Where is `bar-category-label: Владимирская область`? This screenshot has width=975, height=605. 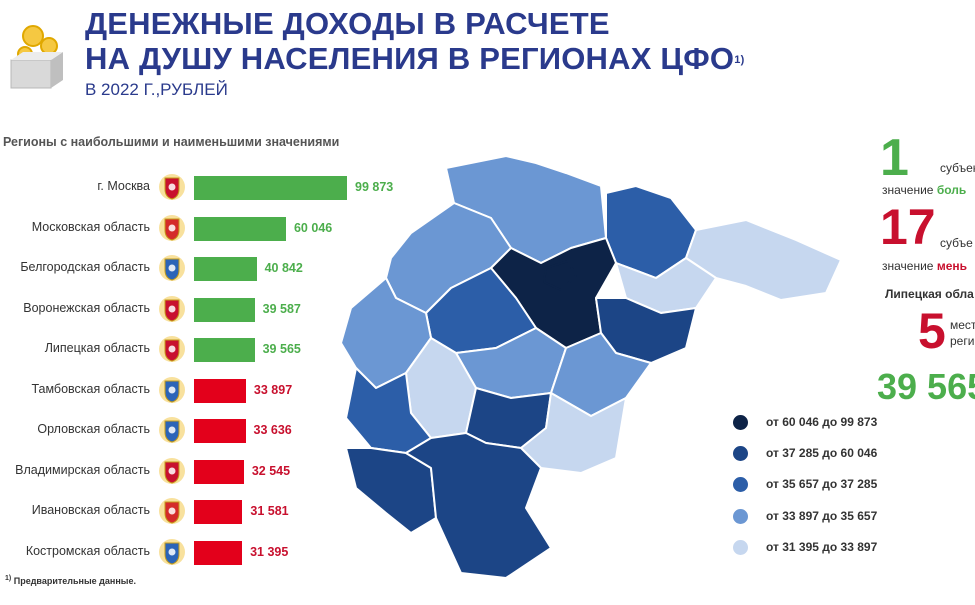 bar-category-label: Владимирская область is located at coordinates (82, 469).